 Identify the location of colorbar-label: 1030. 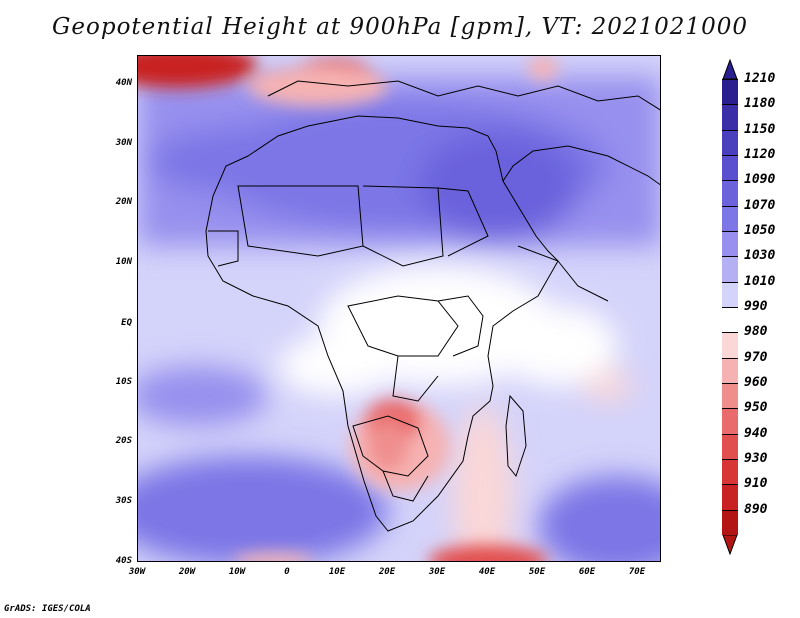
(760, 256).